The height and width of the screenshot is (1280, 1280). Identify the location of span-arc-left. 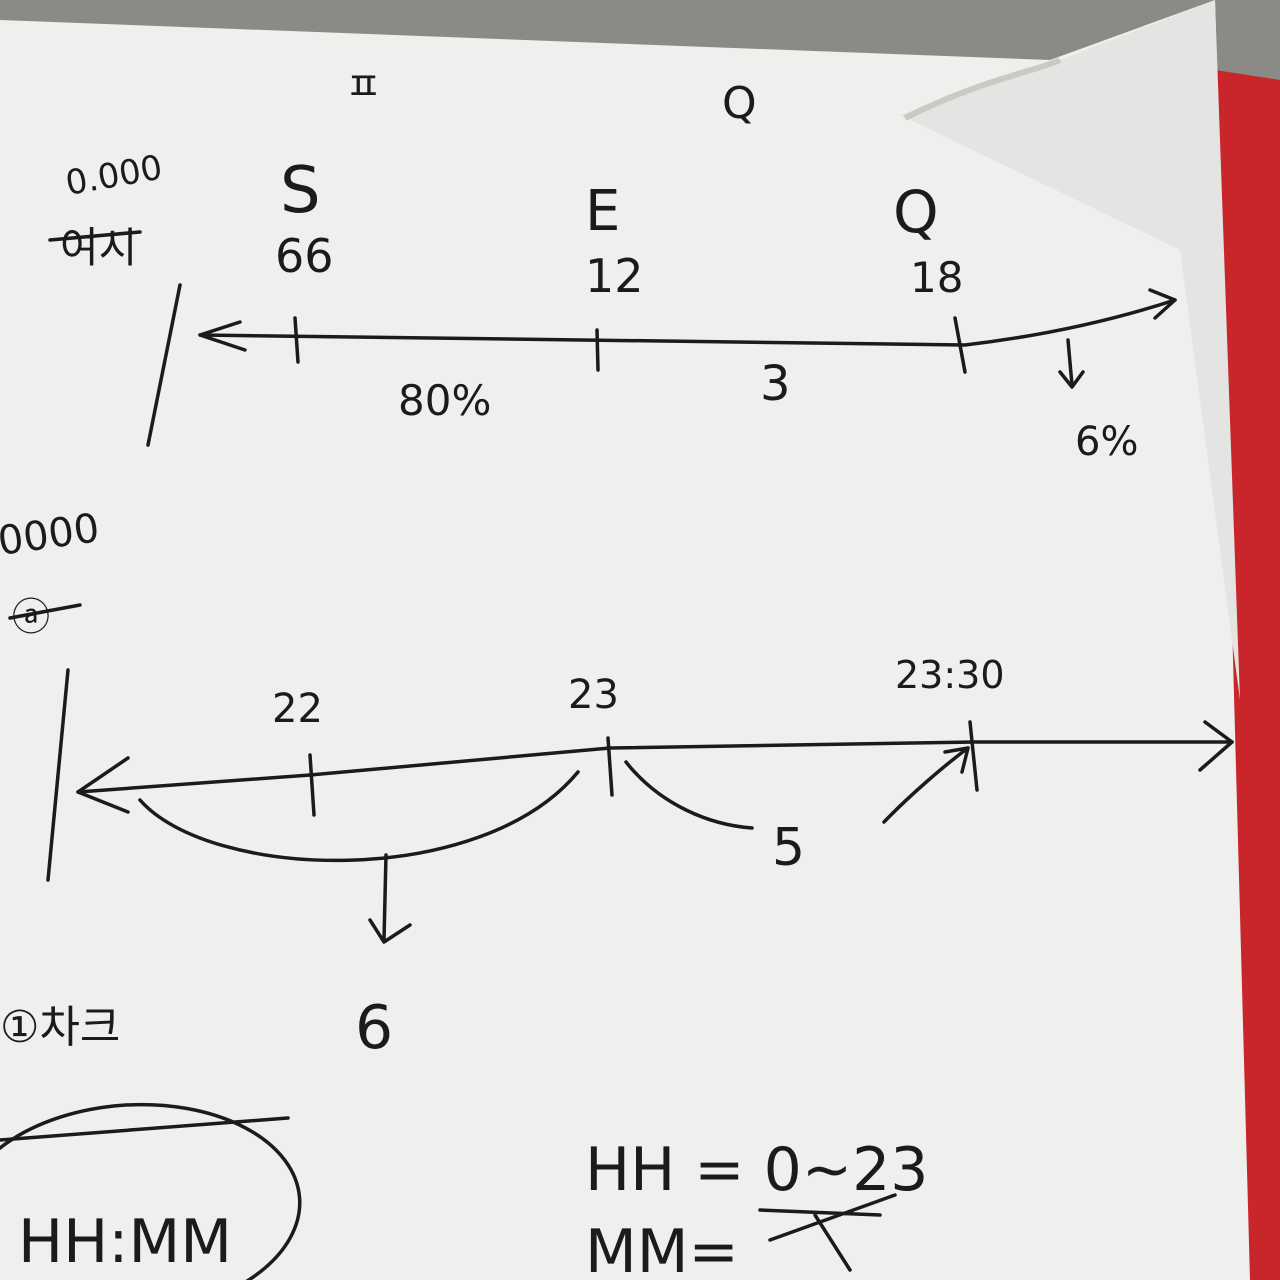
(359, 816).